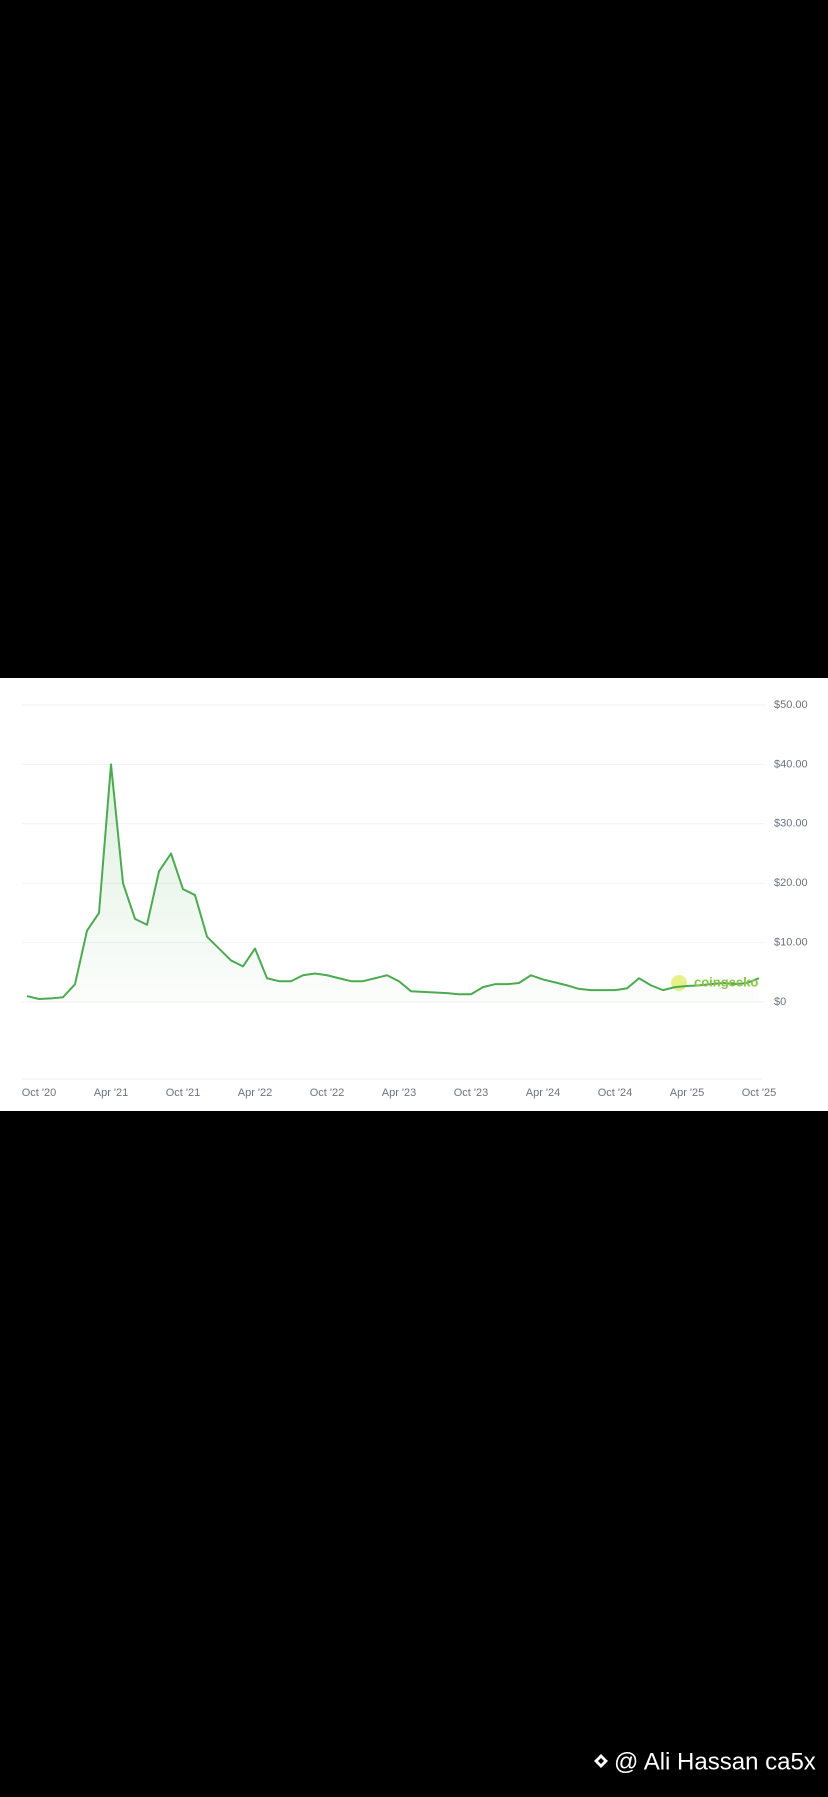 Image resolution: width=828 pixels, height=1797 pixels. Describe the element at coordinates (791, 705) in the screenshot. I see `y-tick-label: $50.00` at that location.